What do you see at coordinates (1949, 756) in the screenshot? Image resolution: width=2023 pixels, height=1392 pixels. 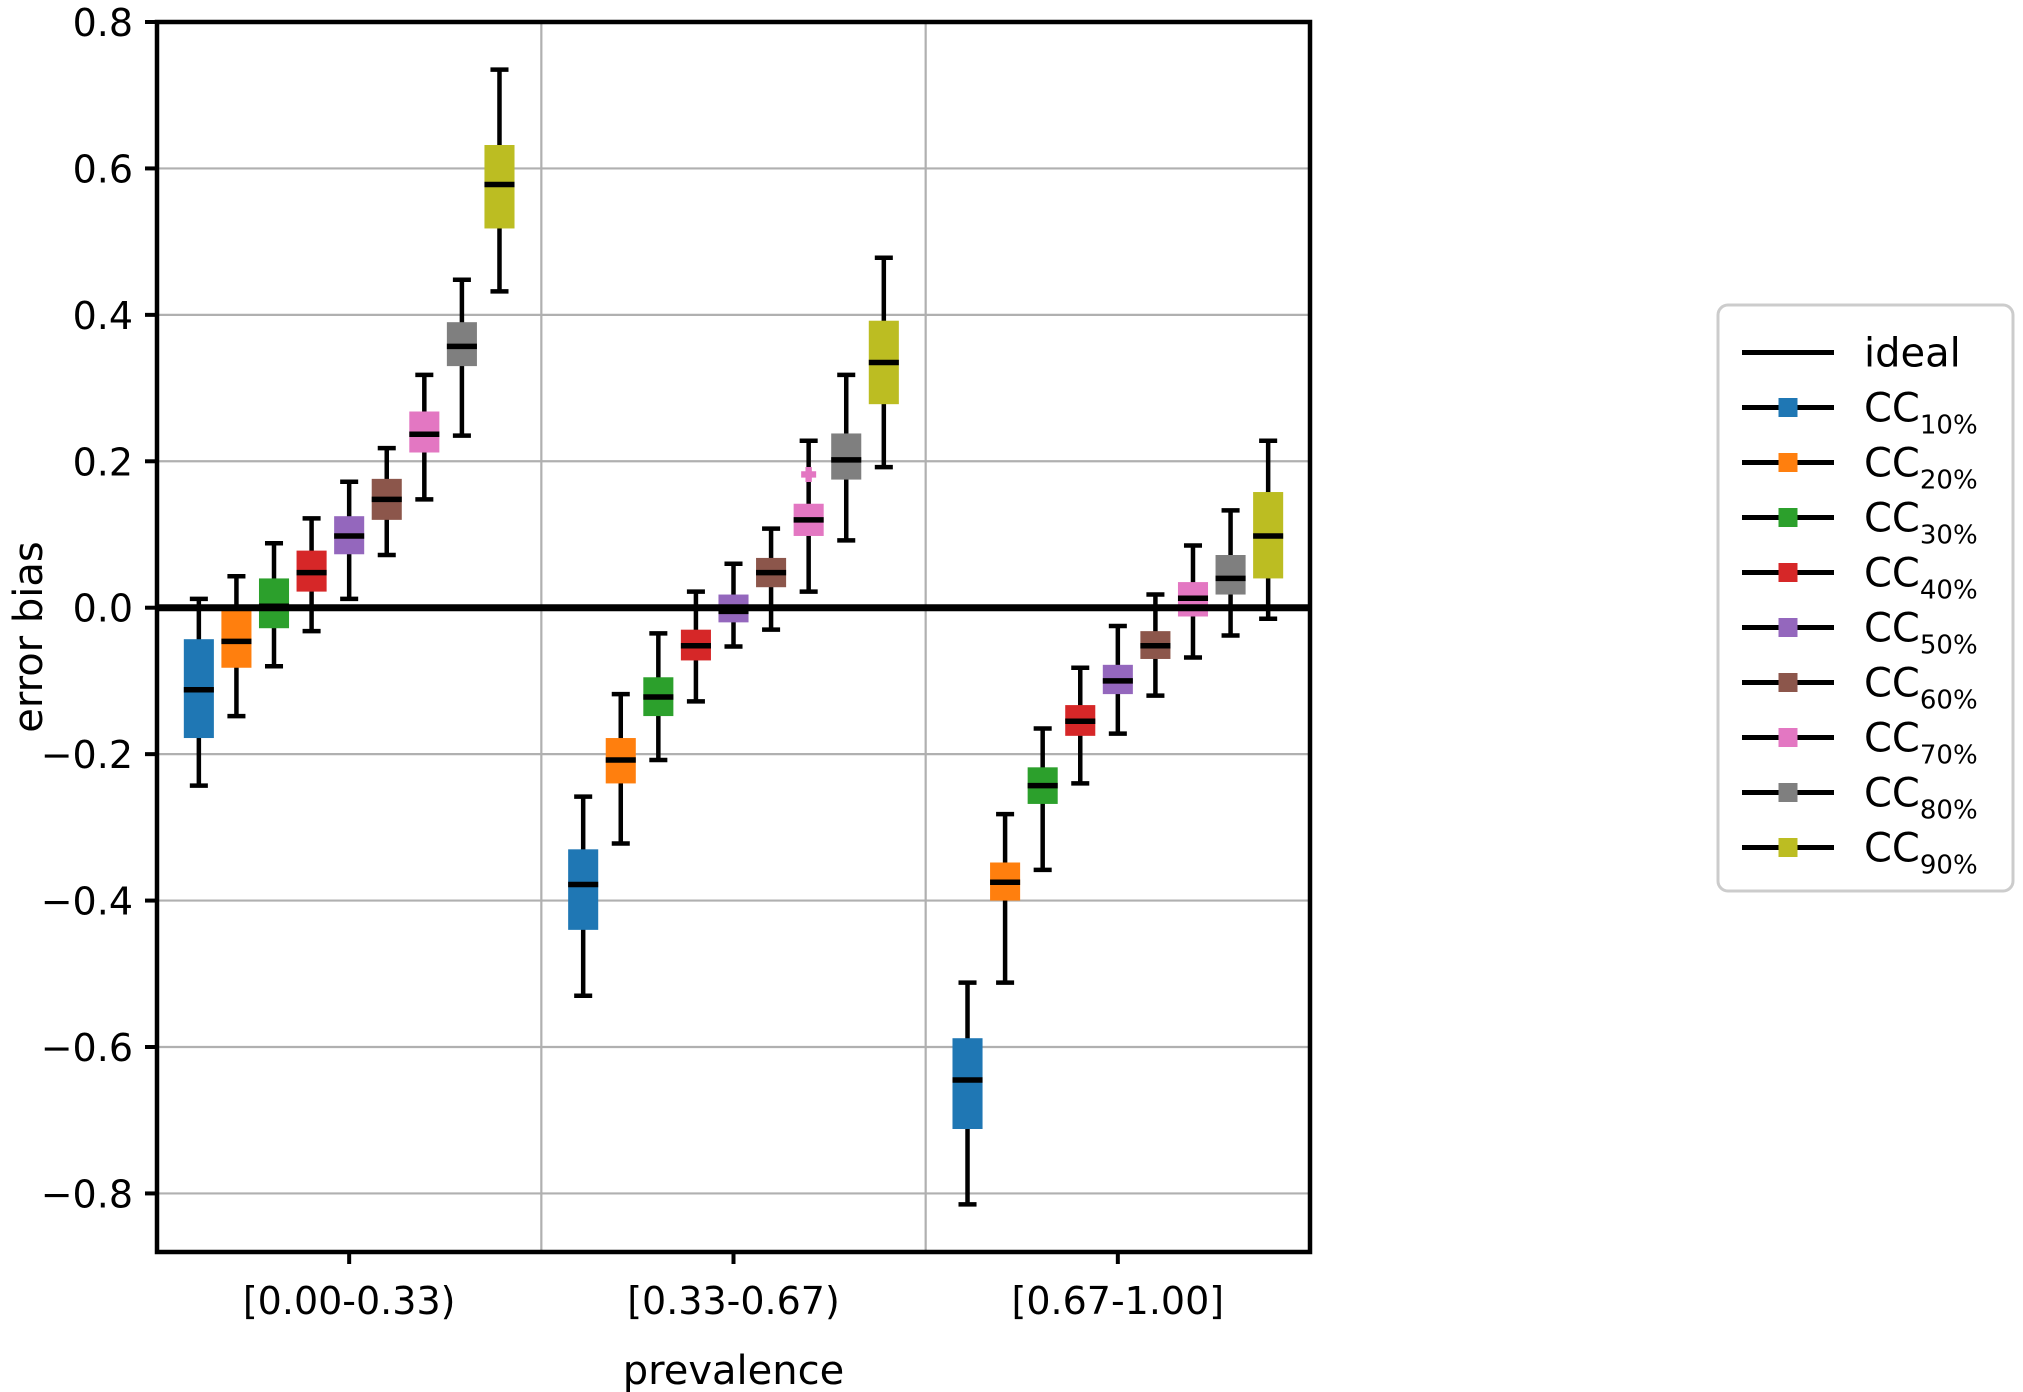 I see `legend-label-subscript: 70%` at bounding box center [1949, 756].